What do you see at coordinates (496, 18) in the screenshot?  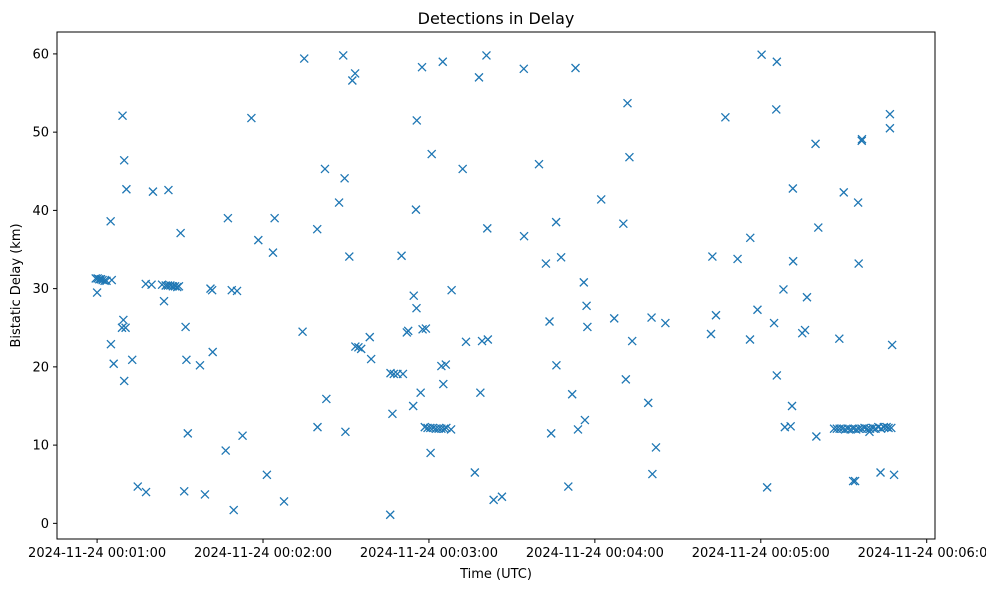 I see `chart-title: Detections in Delay` at bounding box center [496, 18].